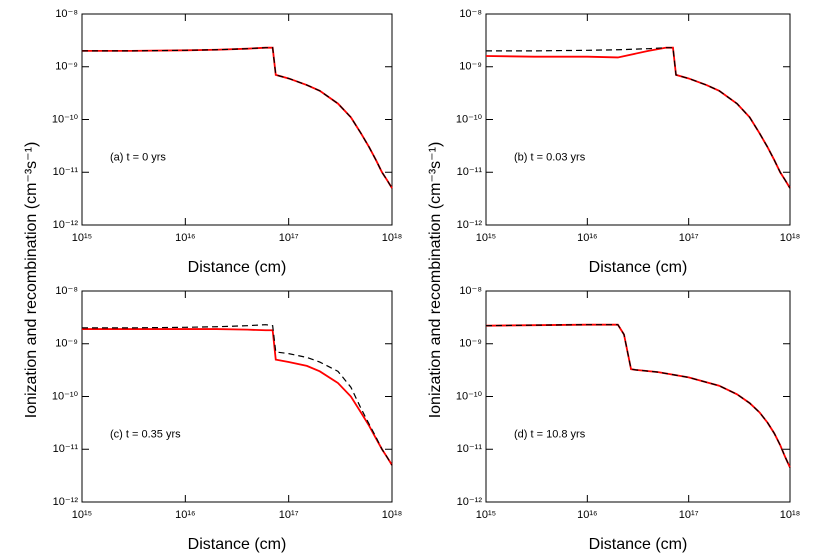 Image resolution: width=830 pixels, height=554 pixels. Describe the element at coordinates (138, 157) in the screenshot. I see `annotation: (a) t = 0 yrs` at that location.